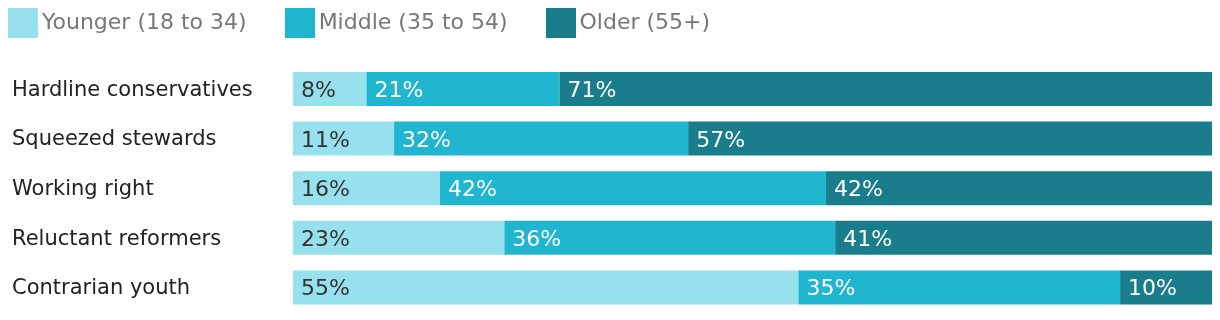  Describe the element at coordinates (325, 189) in the screenshot. I see `data-label: 16%` at that location.